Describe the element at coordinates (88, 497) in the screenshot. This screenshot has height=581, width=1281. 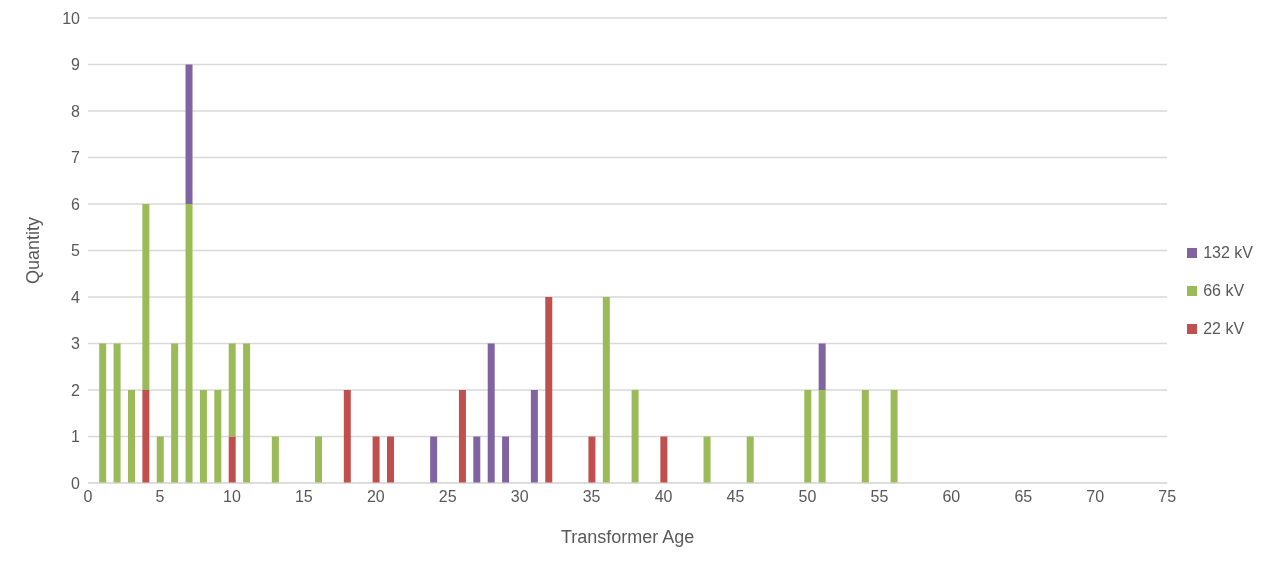
I see `x-tick-label: 0` at that location.